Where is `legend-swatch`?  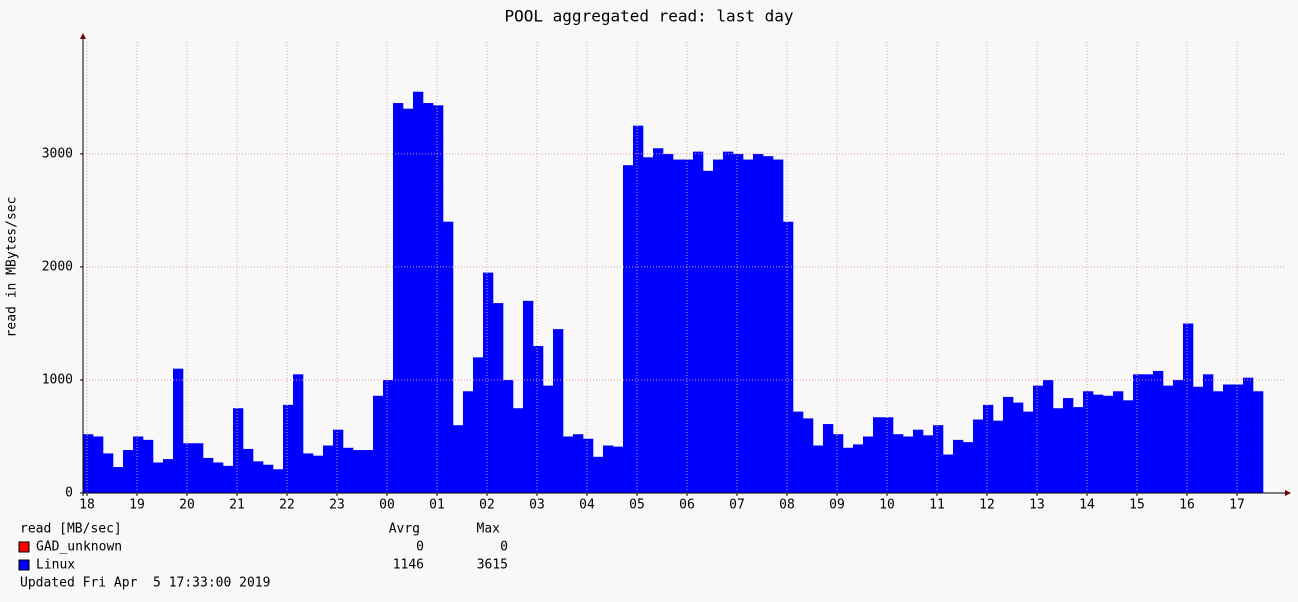
legend-swatch is located at coordinates (24, 565).